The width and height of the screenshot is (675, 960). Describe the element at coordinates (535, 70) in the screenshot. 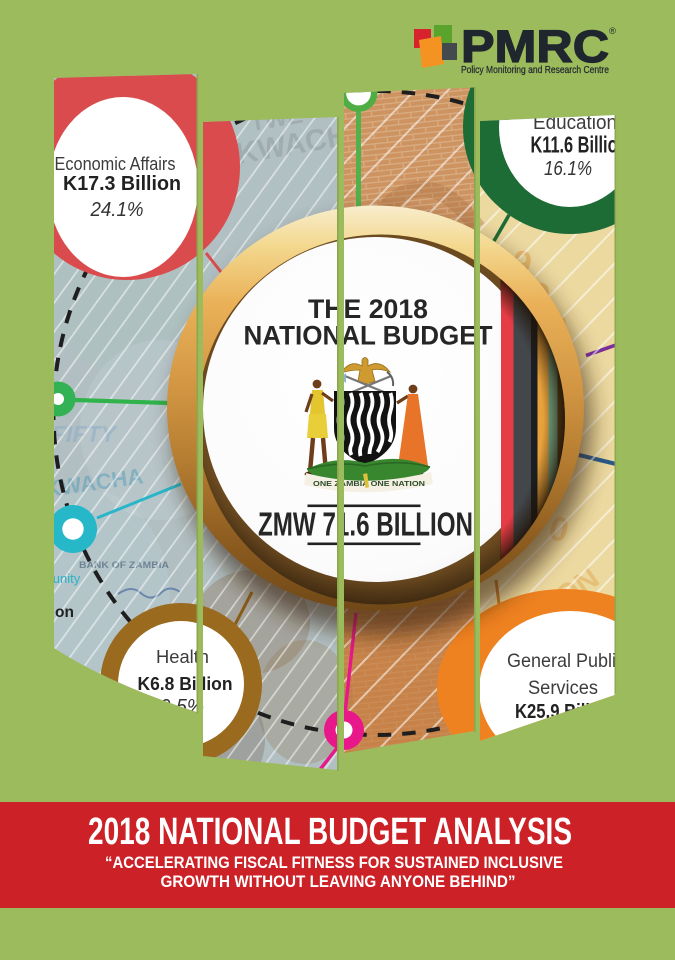

I see `svg-text:Policy Monitoring and Research: Policy Monitoring and Research Centre` at that location.